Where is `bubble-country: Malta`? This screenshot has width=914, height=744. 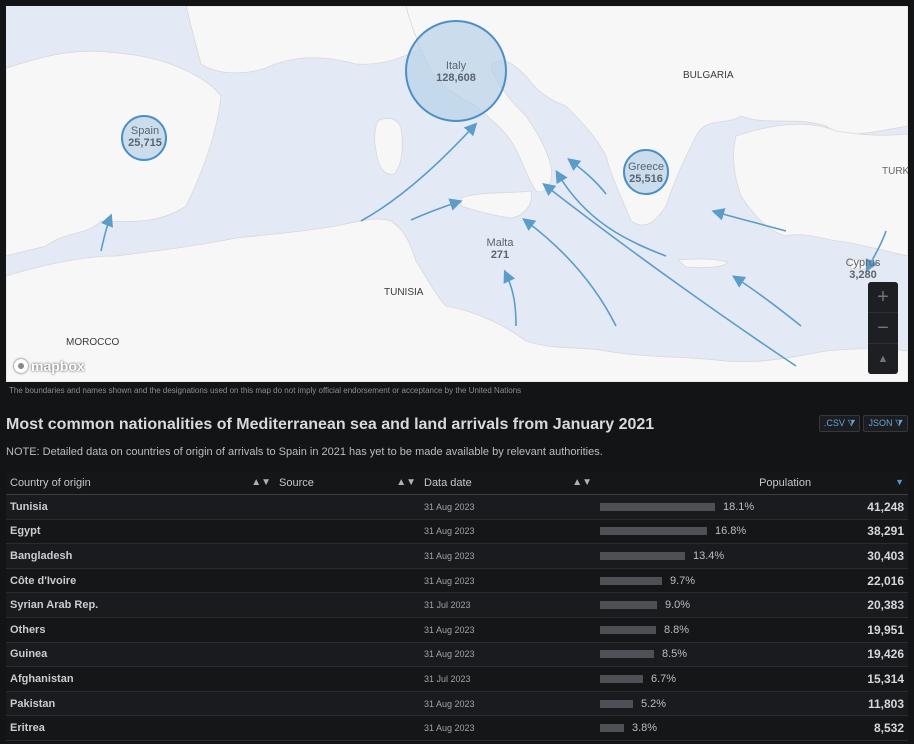
bubble-country: Malta is located at coordinates (500, 243).